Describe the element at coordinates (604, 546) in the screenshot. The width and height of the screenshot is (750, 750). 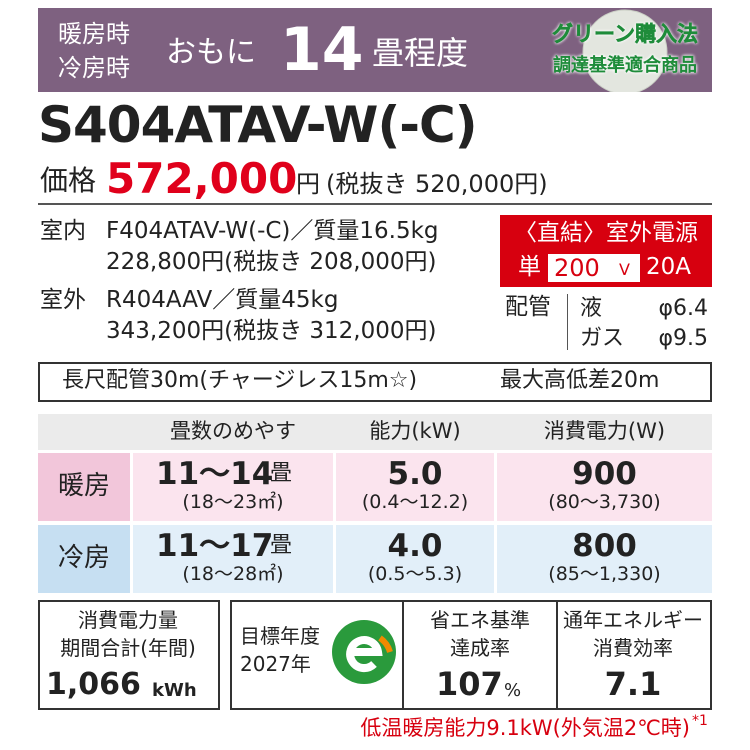
I see `power-value: 800` at that location.